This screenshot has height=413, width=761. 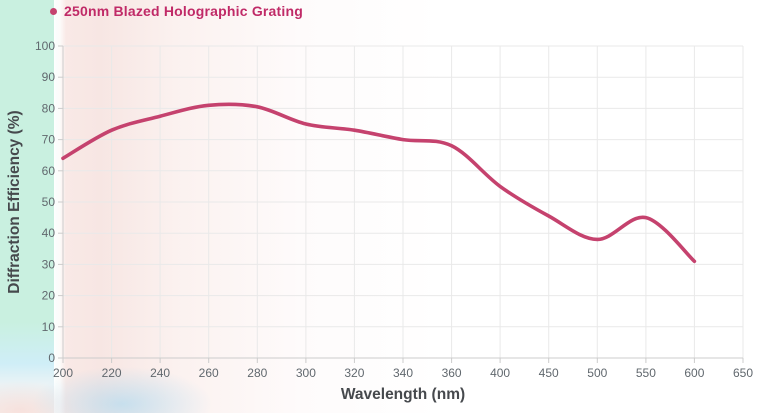 What do you see at coordinates (646, 373) in the screenshot?
I see `x-tick-label: 550` at bounding box center [646, 373].